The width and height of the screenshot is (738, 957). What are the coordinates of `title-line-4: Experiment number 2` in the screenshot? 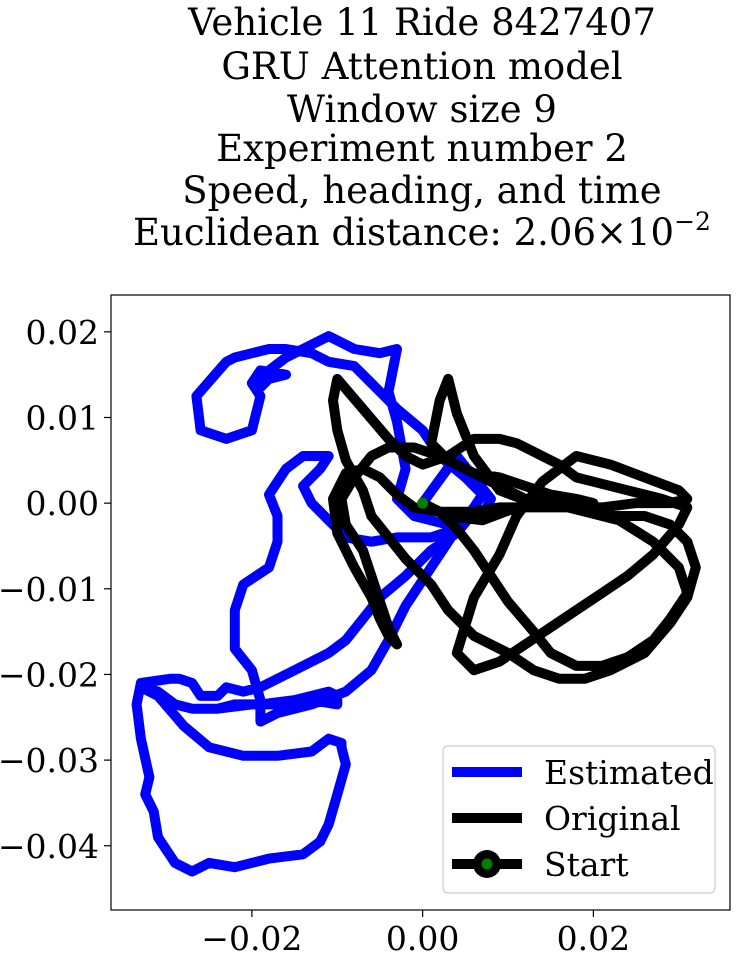 It's located at (422, 148).